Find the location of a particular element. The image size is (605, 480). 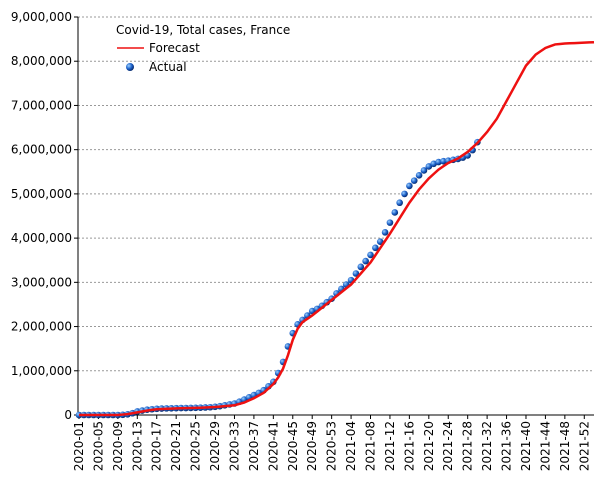

x-tick-label: 2020-37 is located at coordinates (254, 446).